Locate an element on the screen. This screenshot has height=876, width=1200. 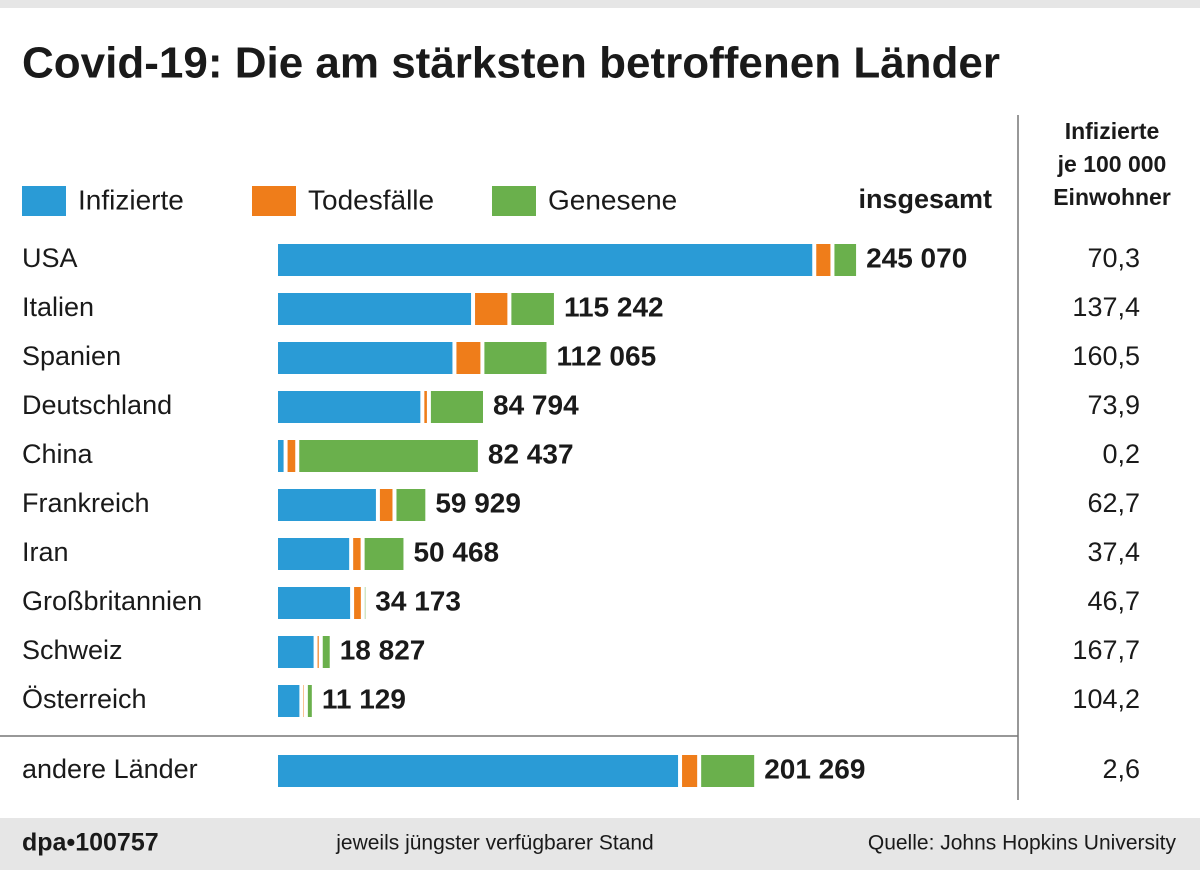
per-100k-label: 0,2 is located at coordinates (1121, 454).